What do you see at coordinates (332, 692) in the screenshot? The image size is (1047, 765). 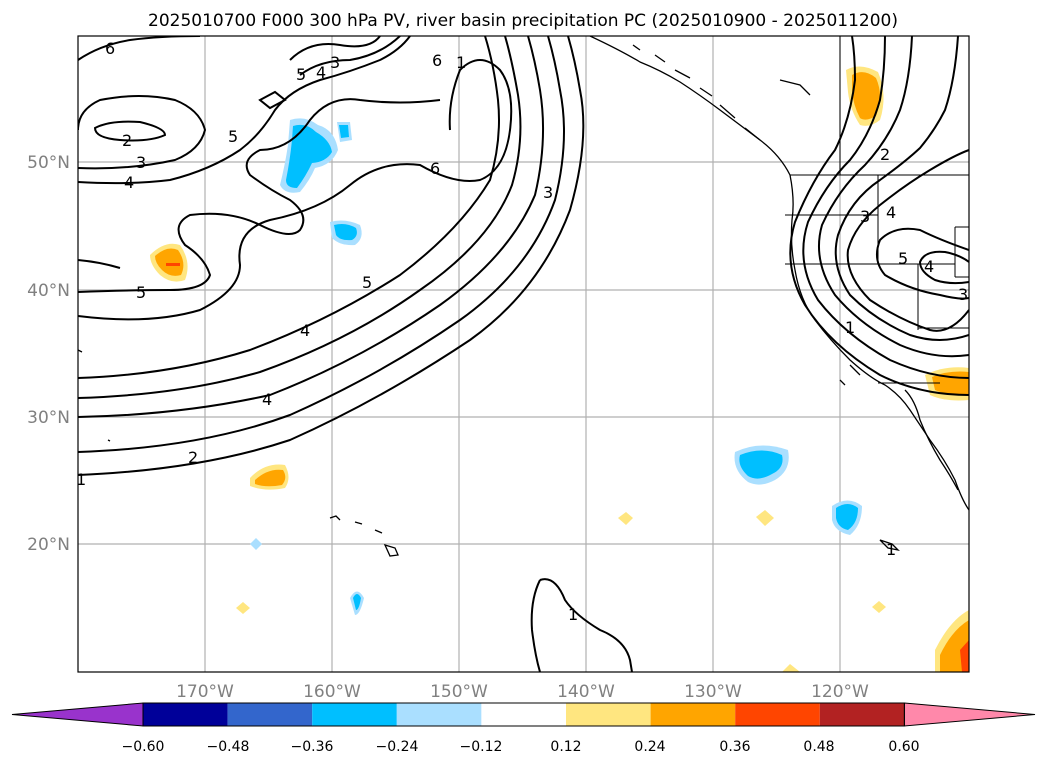 I see `lon-label: 160°W` at bounding box center [332, 692].